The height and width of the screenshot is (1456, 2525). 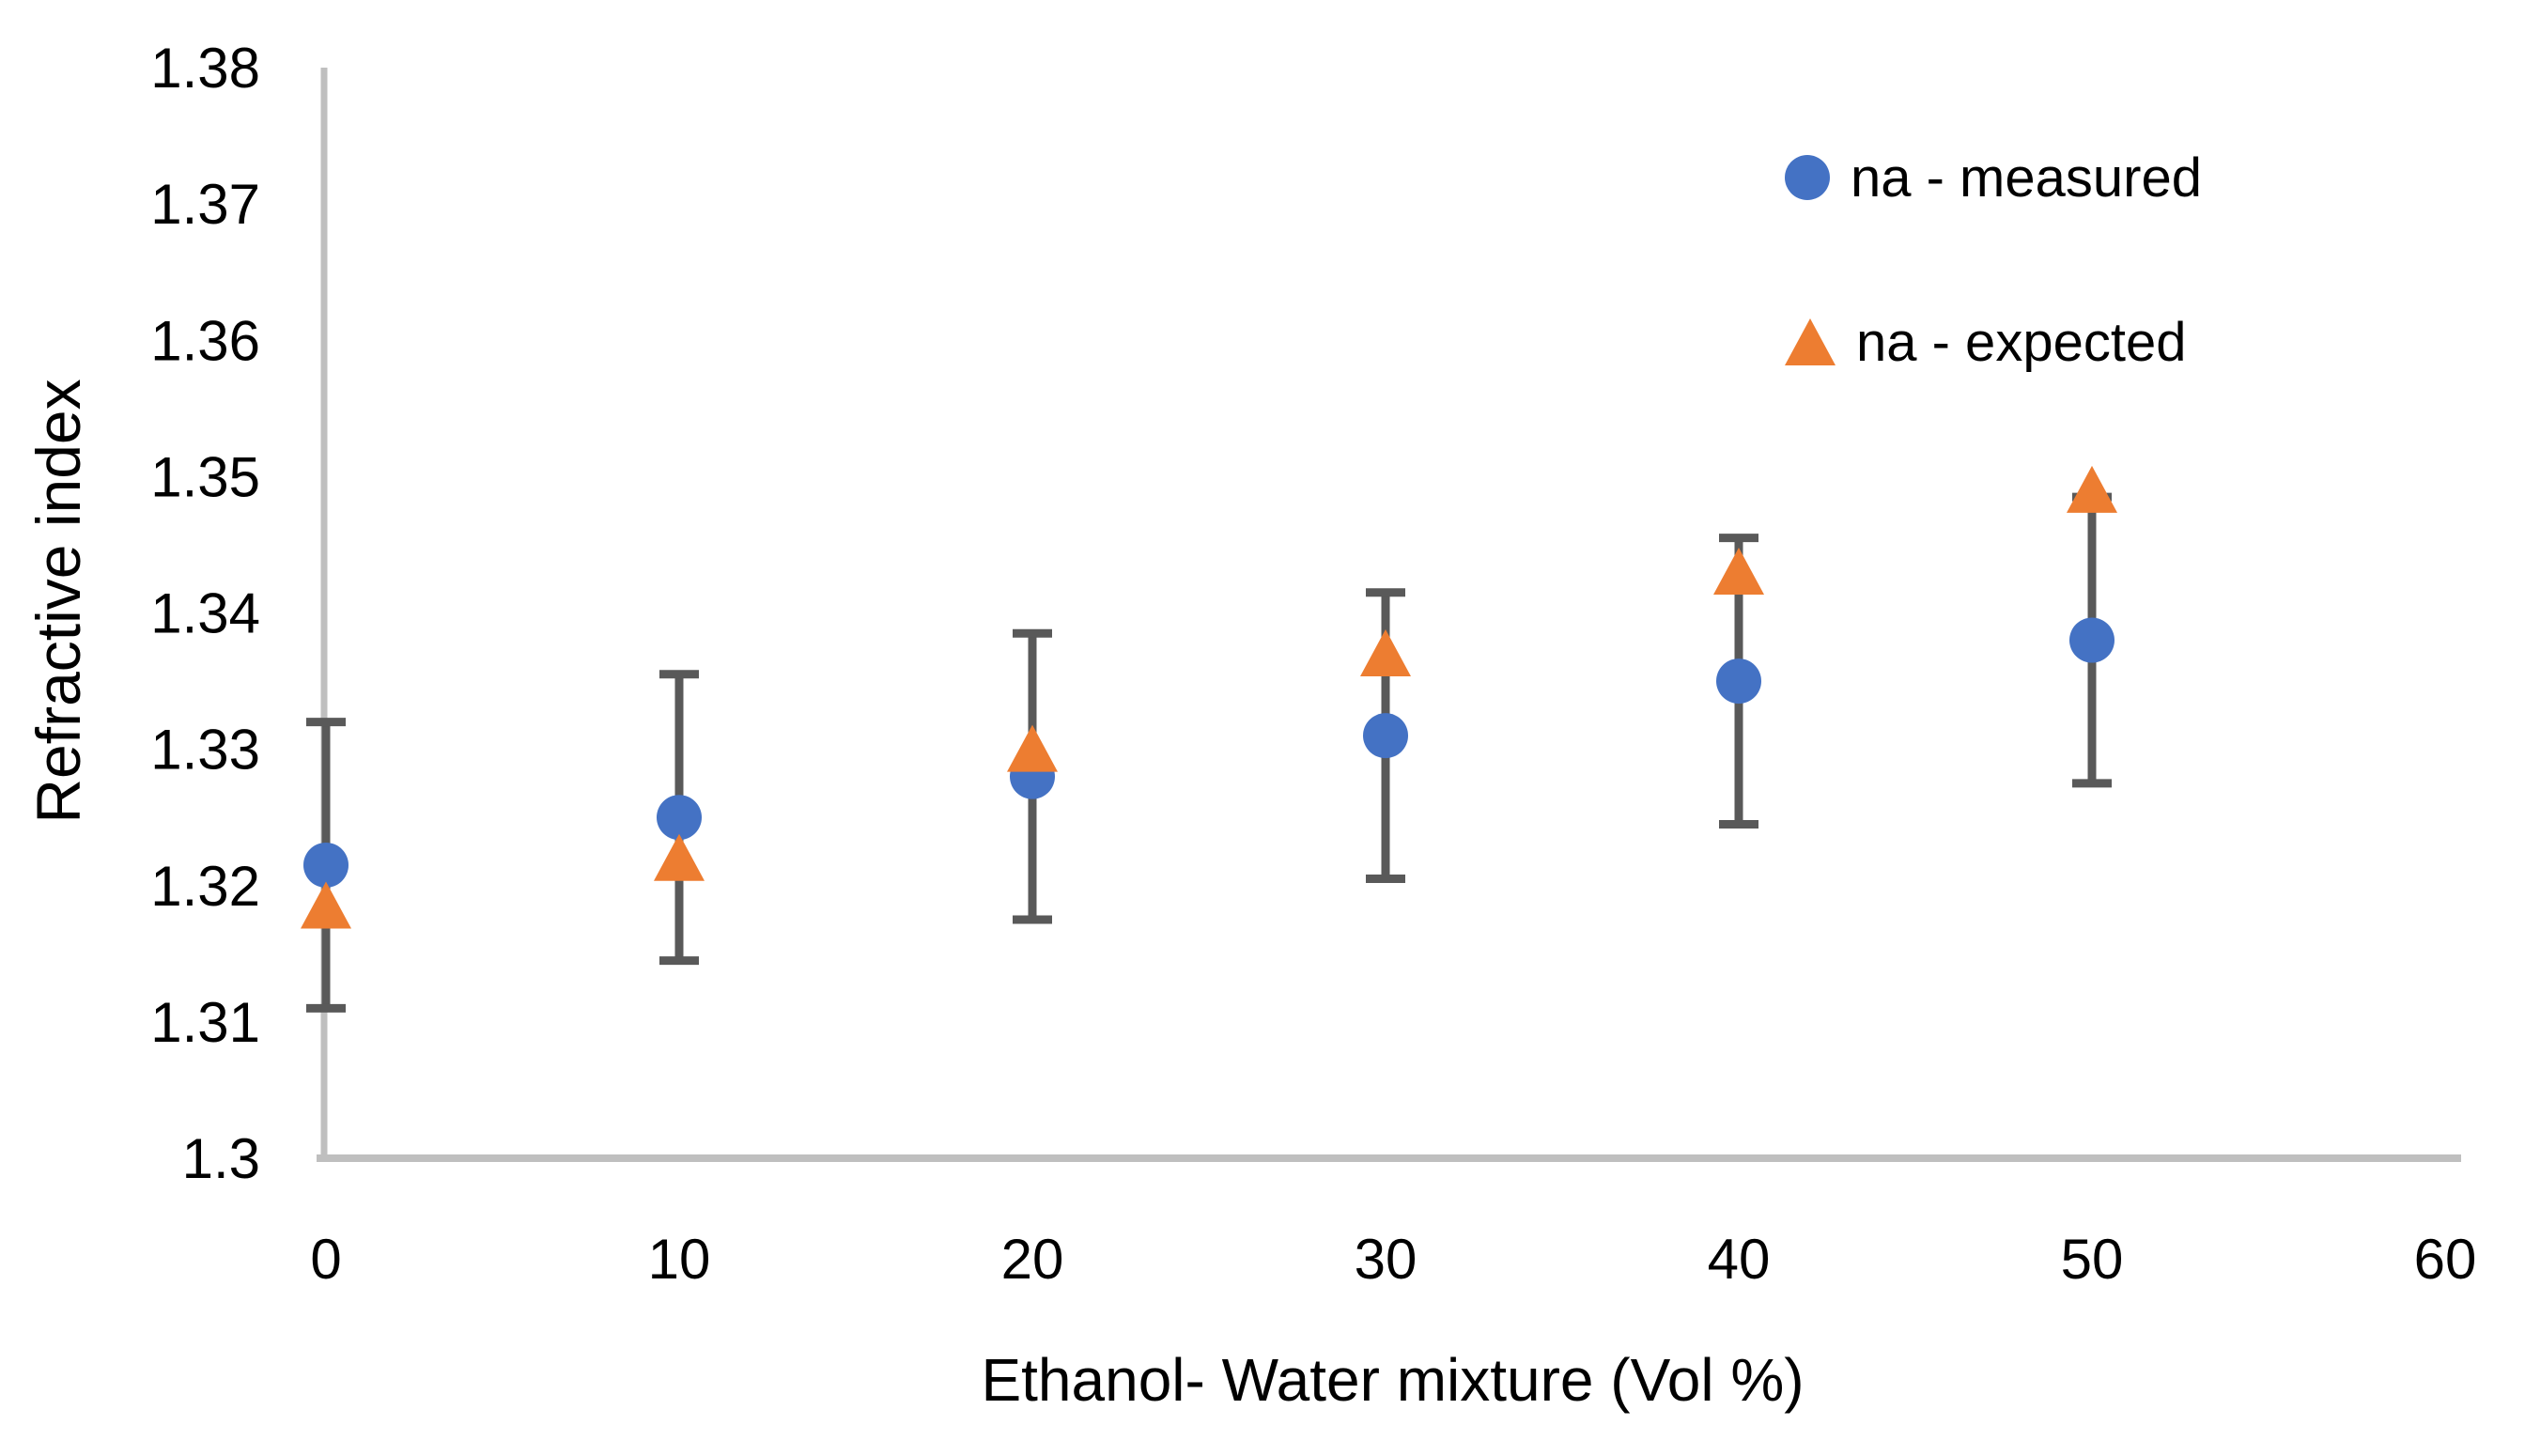 What do you see at coordinates (205, 68) in the screenshot?
I see `y-tick-label: 1.38` at bounding box center [205, 68].